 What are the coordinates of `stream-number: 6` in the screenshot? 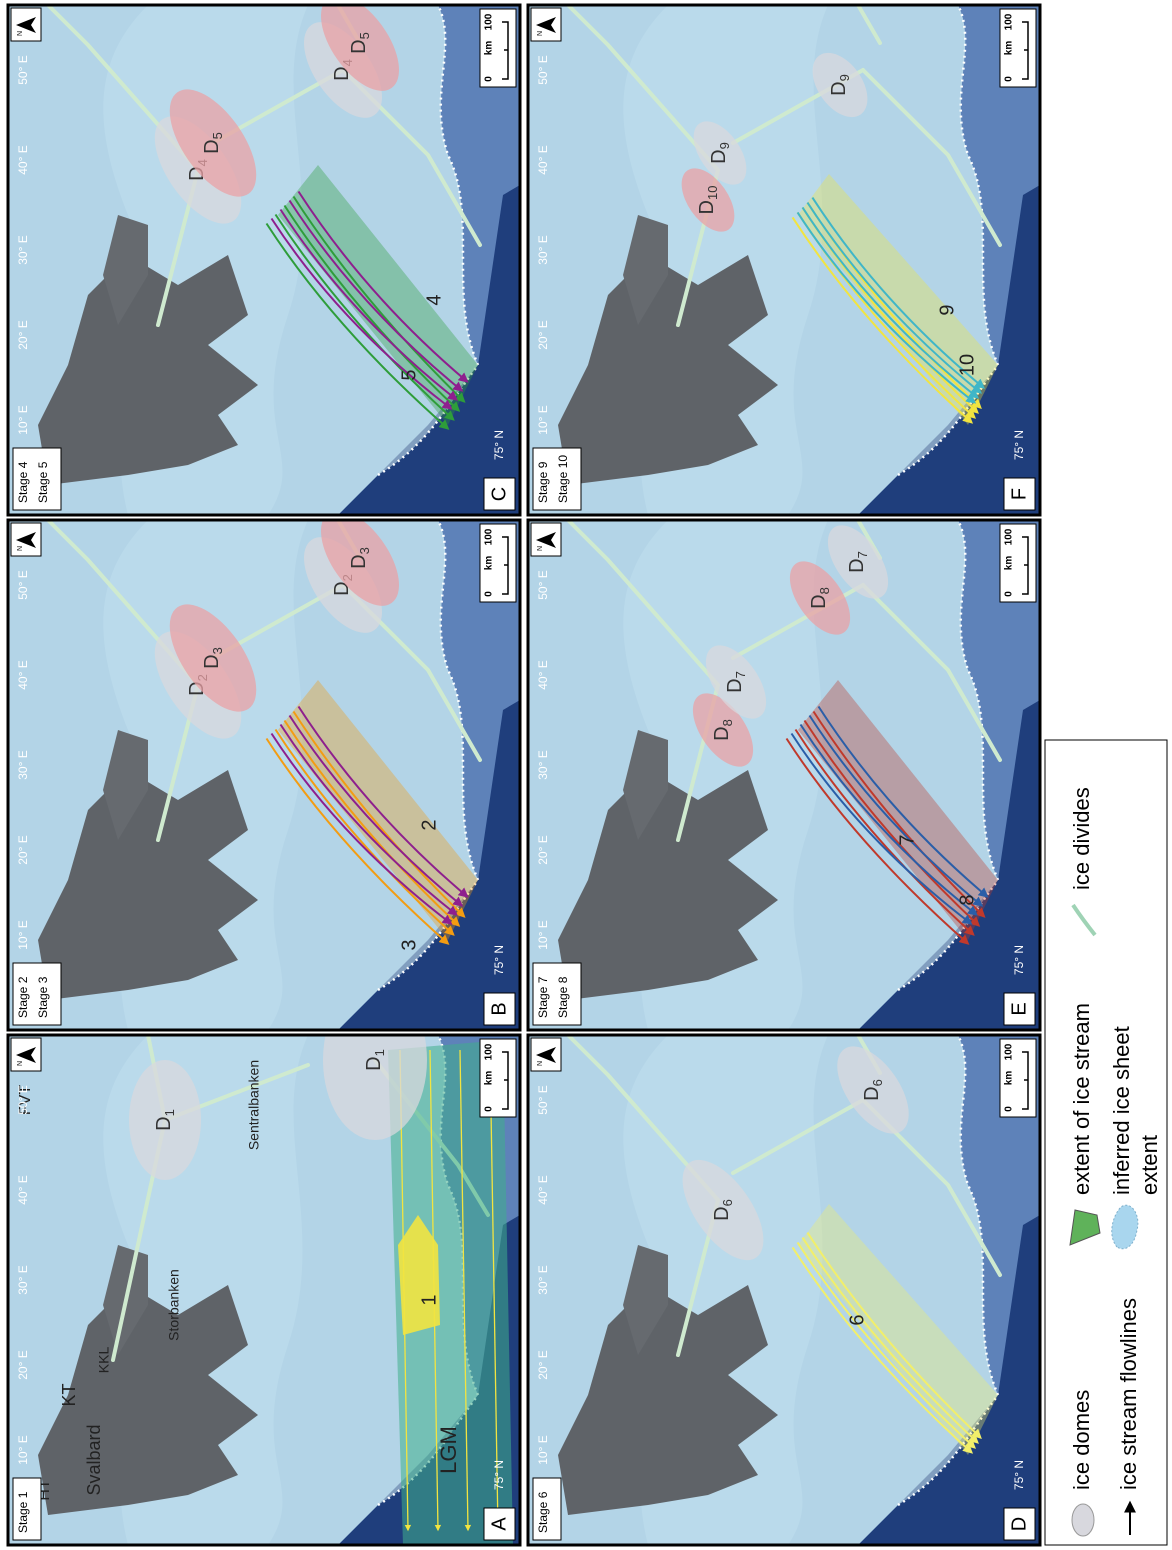 It's located at (857, 1319).